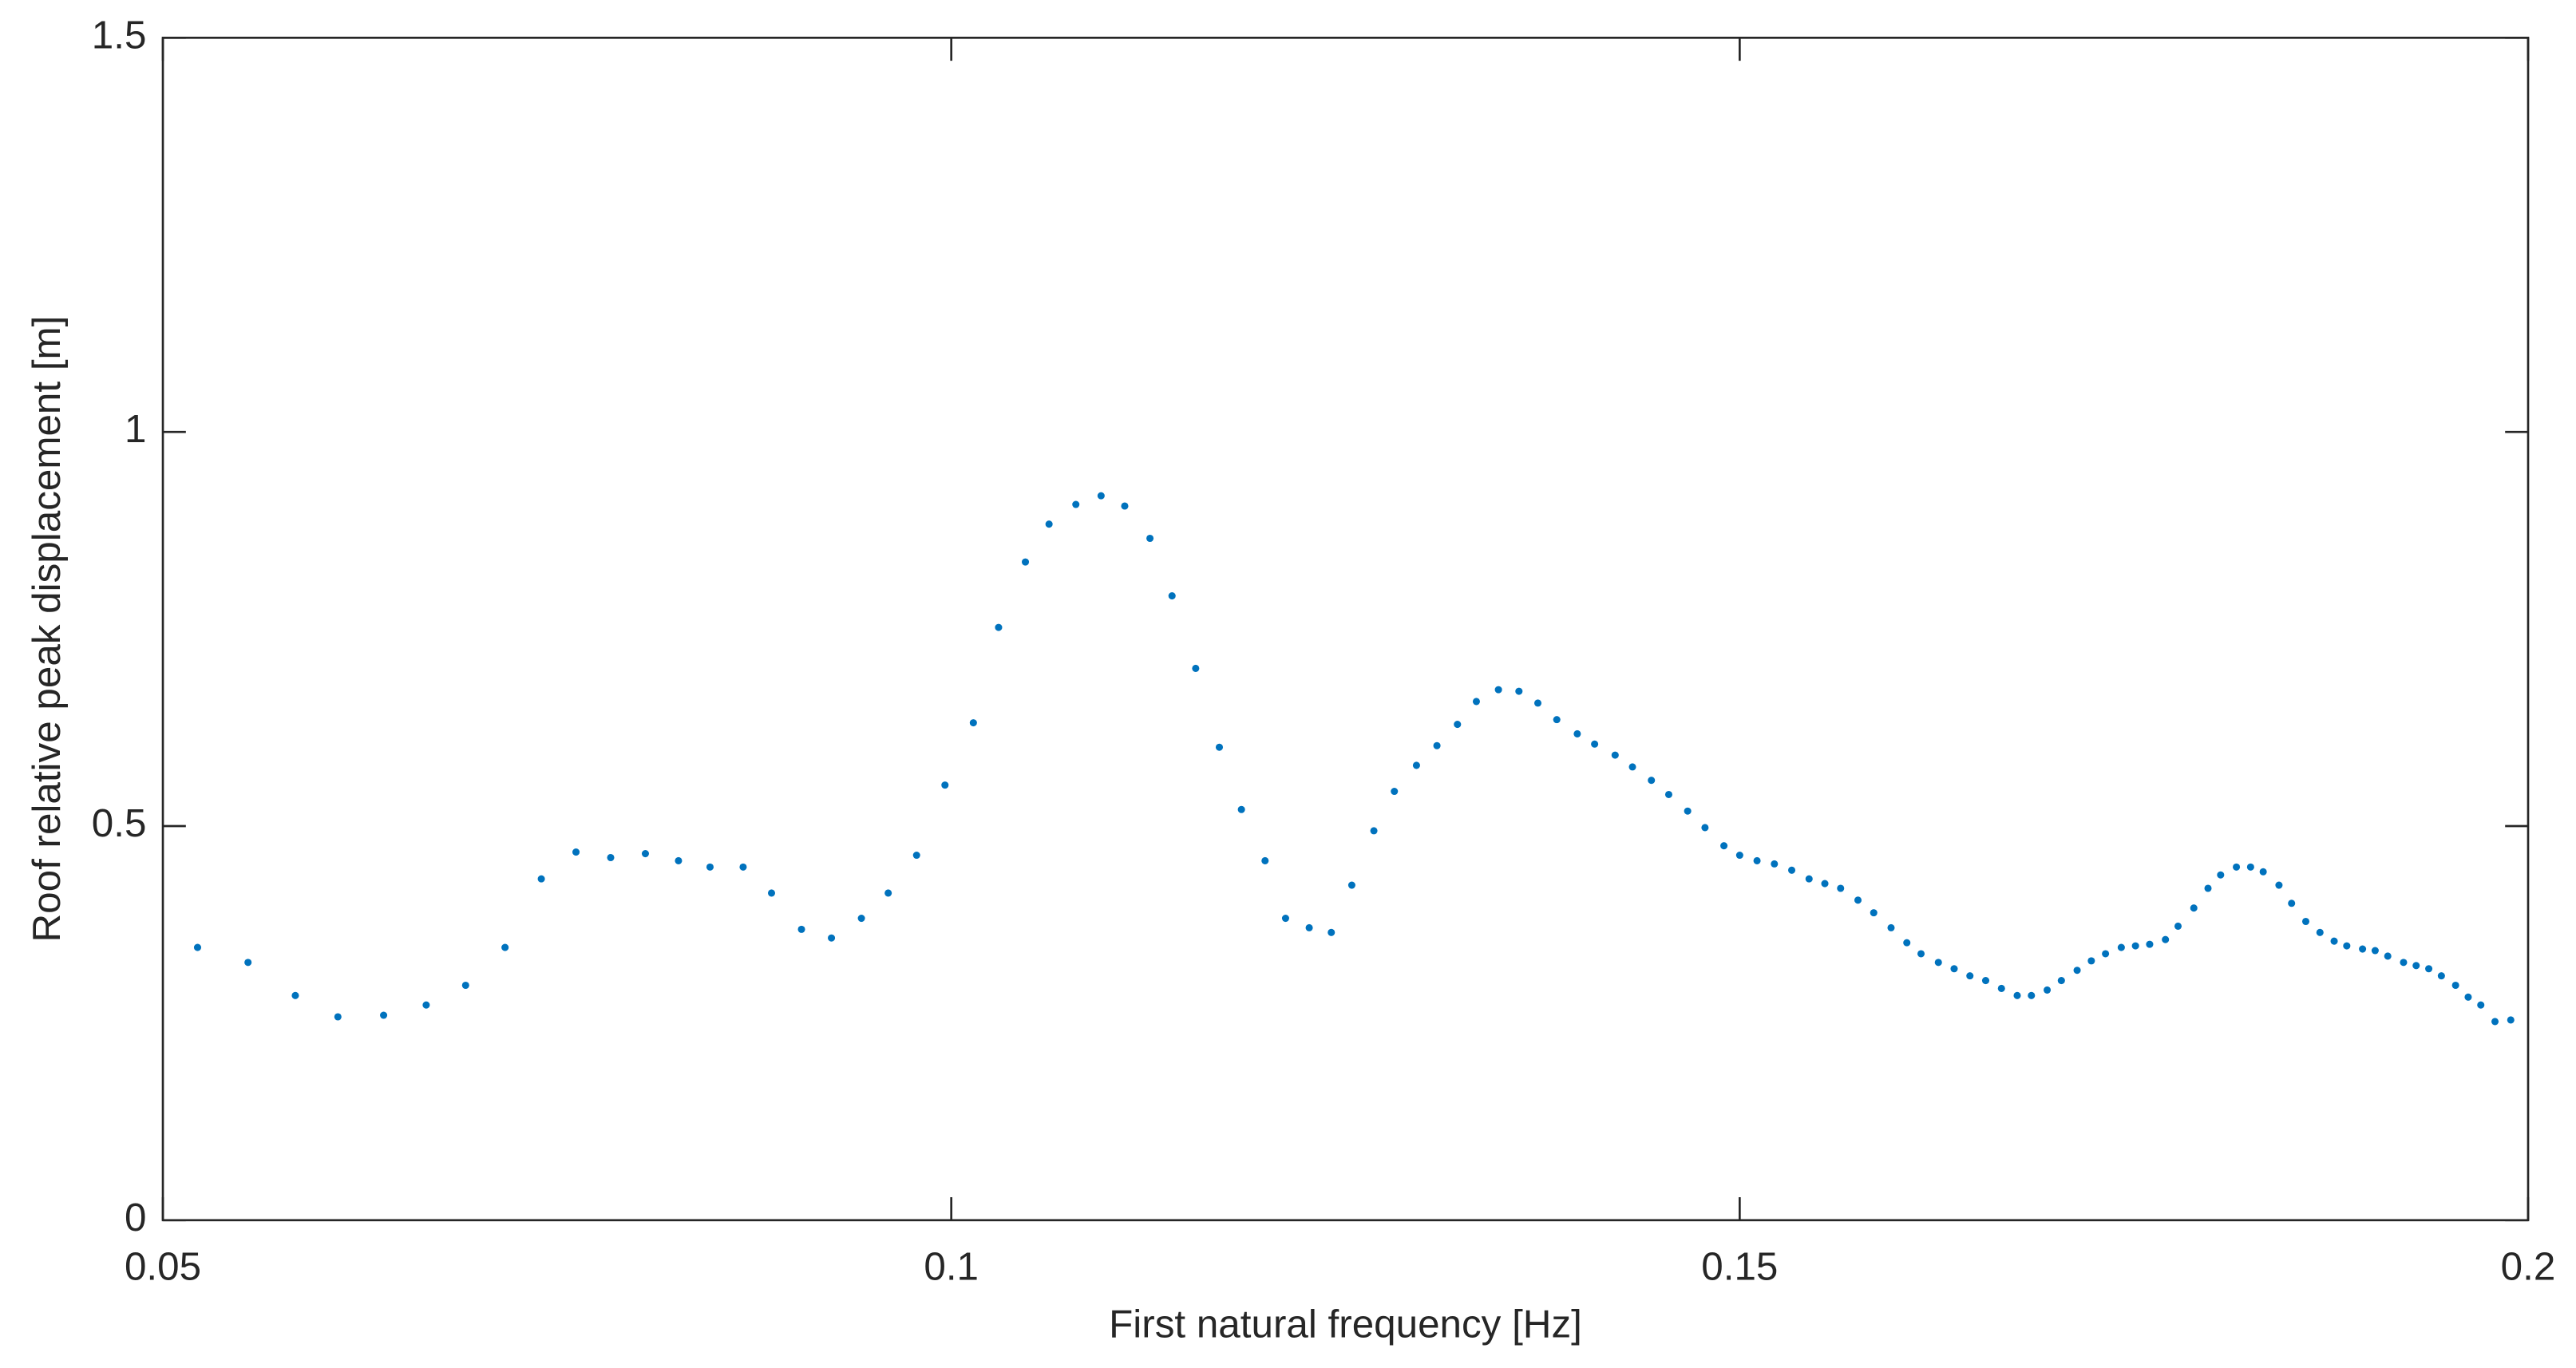 The height and width of the screenshot is (1368, 2576). Describe the element at coordinates (119, 35) in the screenshot. I see `y-tick-label: 1.5` at that location.